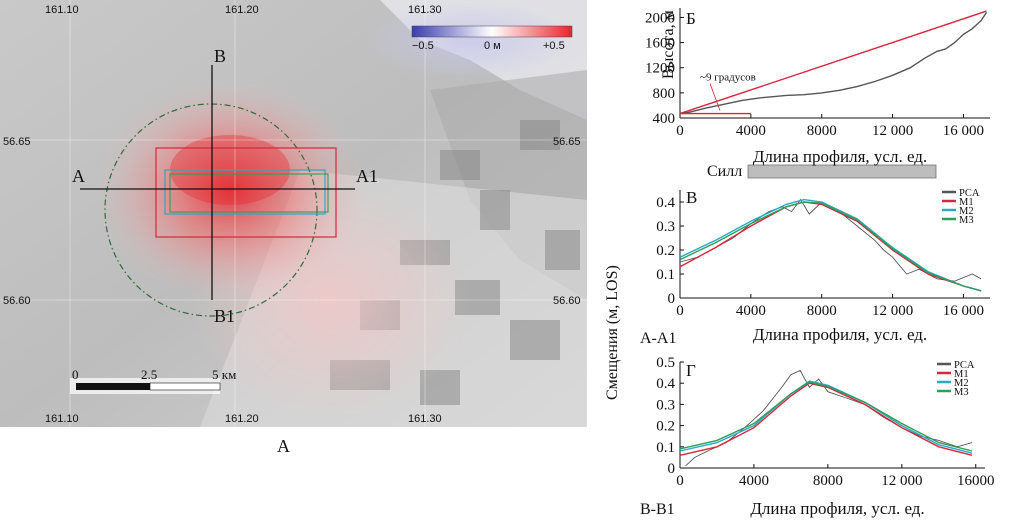 This screenshot has height=522, width=1009. I want to click on ylabel-elevation: Высота, м, so click(668, 44).